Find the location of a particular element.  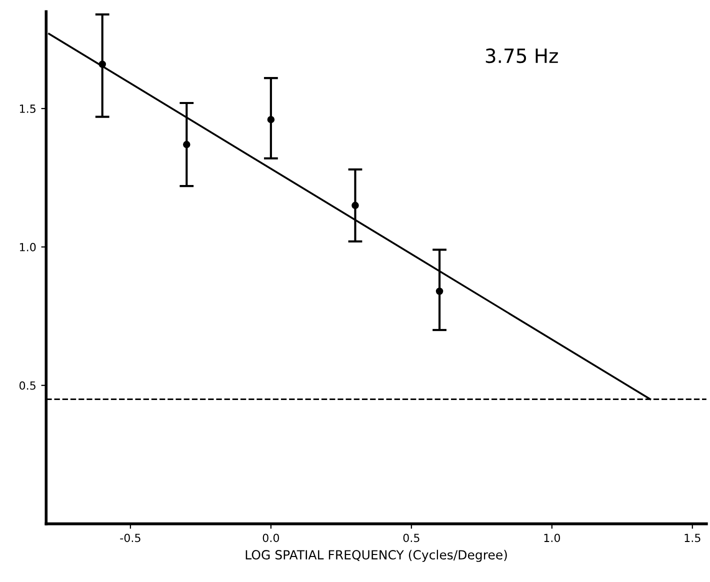

y-tick-label: 0.5 is located at coordinates (27, 385).